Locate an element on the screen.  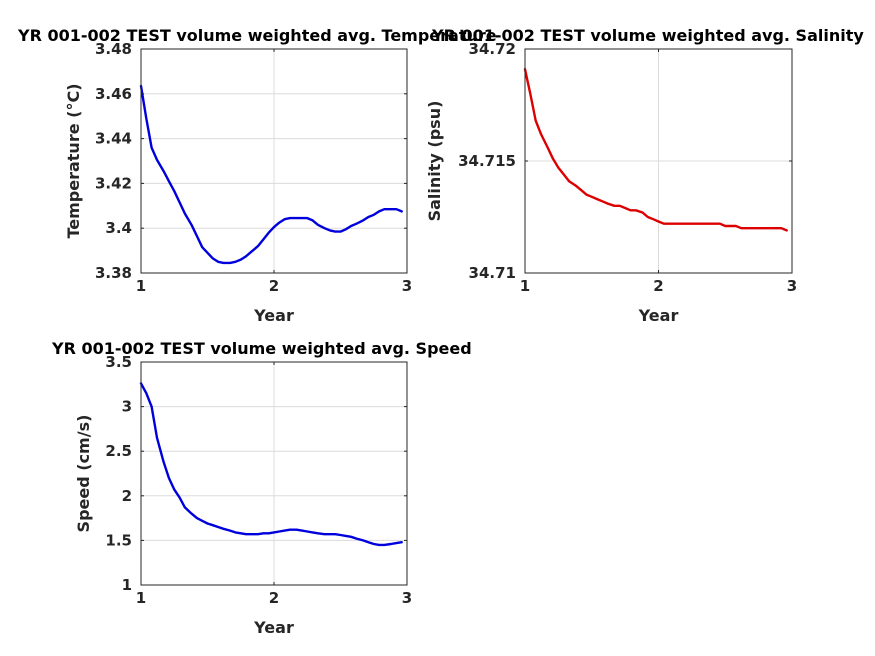
chart1-xtick-label-2: 3 is located at coordinates (407, 286).